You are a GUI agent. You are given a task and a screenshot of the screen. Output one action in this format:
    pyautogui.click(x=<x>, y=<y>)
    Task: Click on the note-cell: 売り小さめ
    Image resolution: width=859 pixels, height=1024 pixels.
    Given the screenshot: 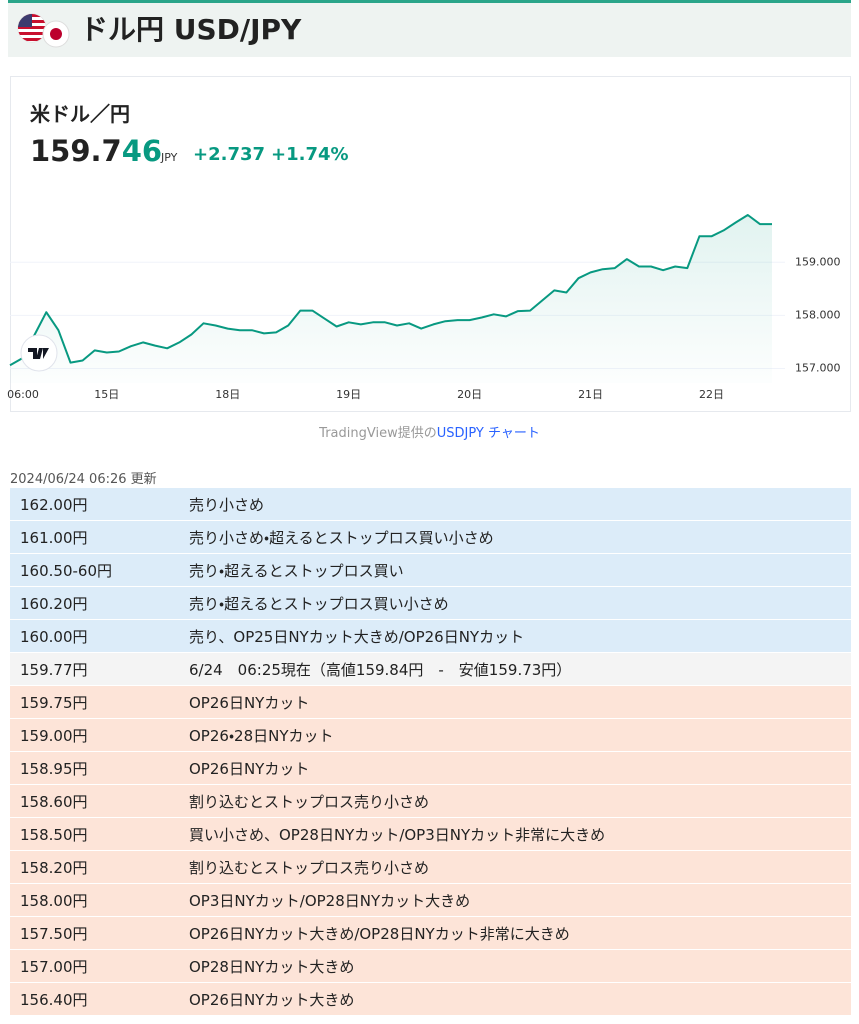 What is the action you would take?
    pyautogui.click(x=515, y=504)
    